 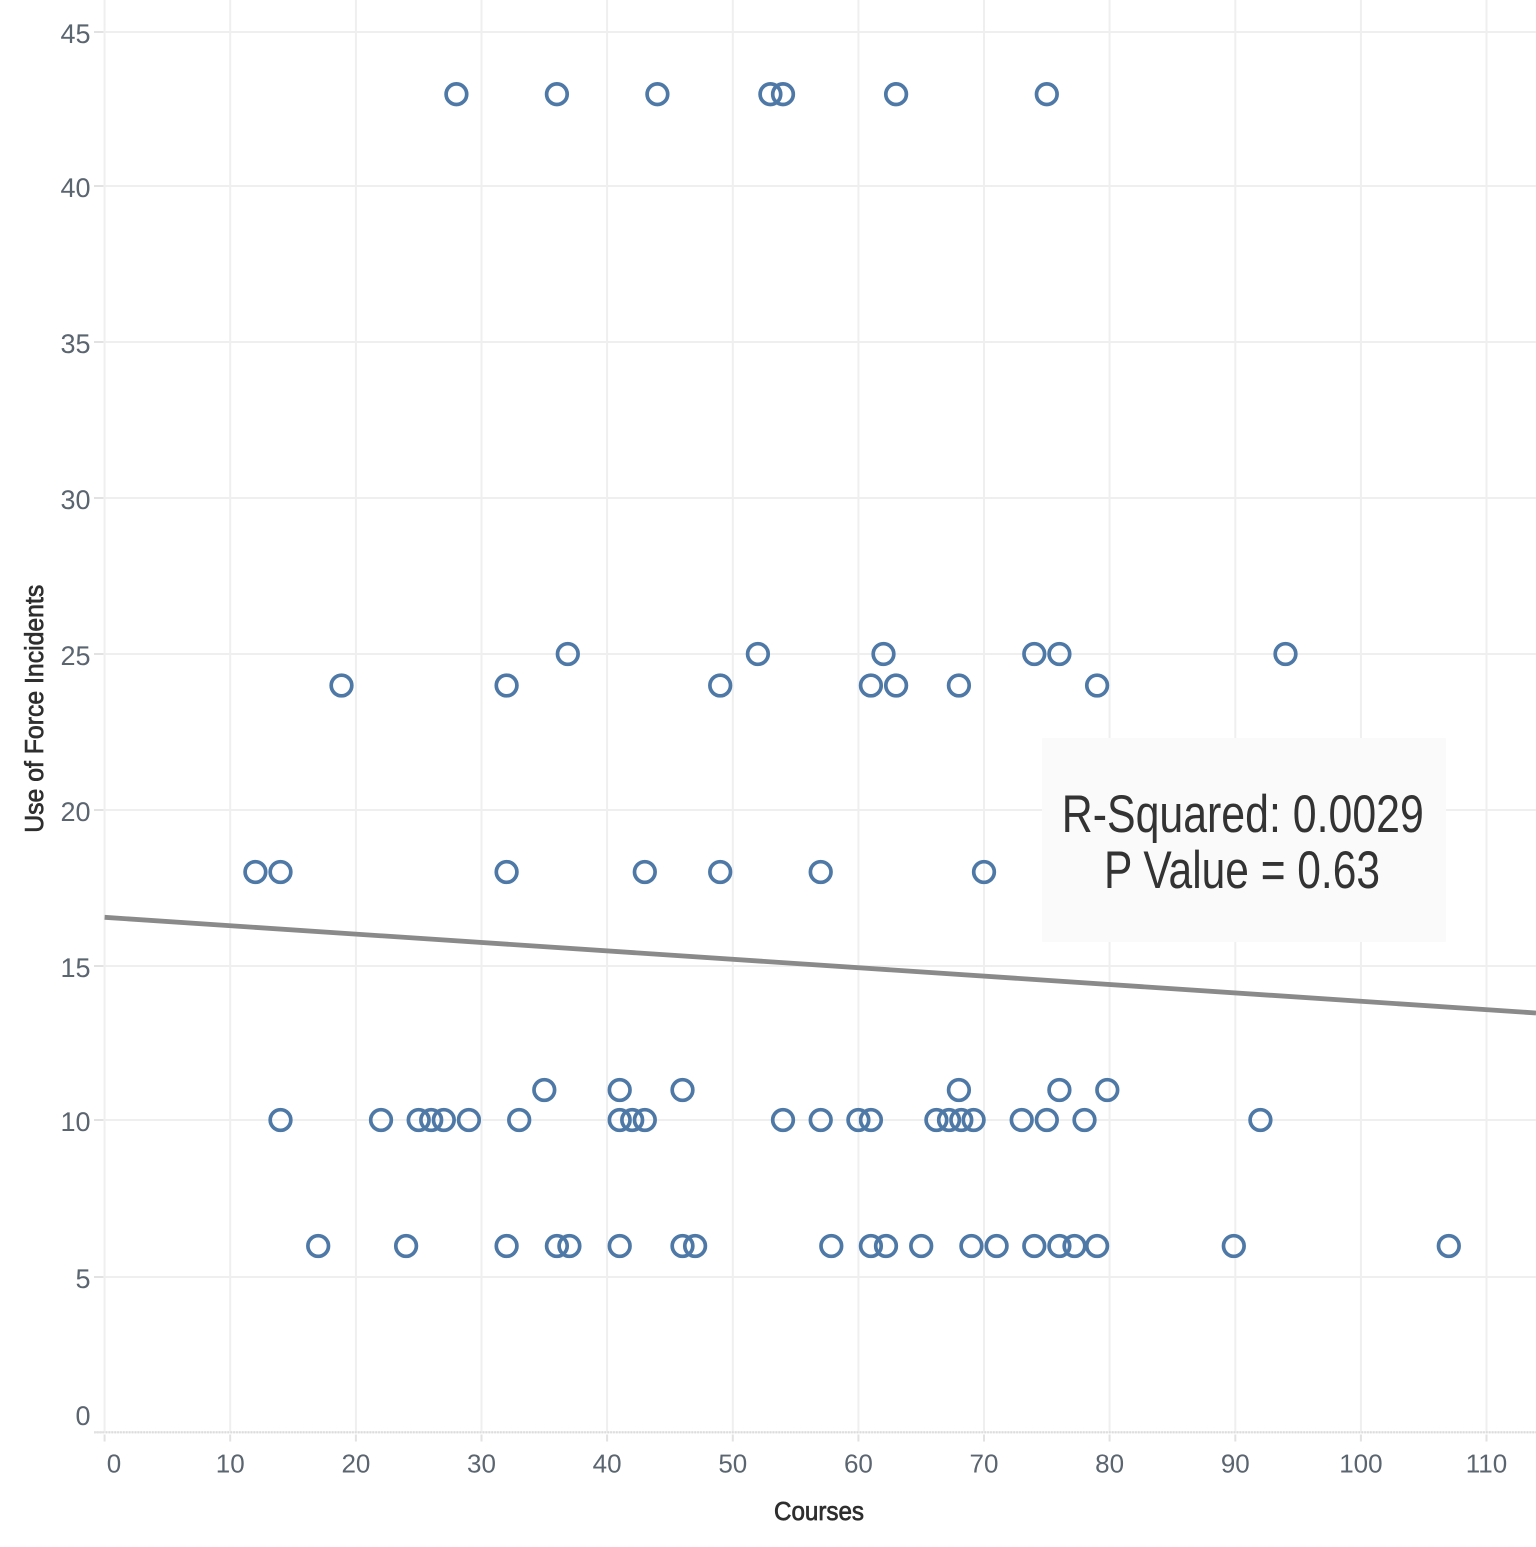 I want to click on svg-text: 90, so click(x=1235, y=1464).